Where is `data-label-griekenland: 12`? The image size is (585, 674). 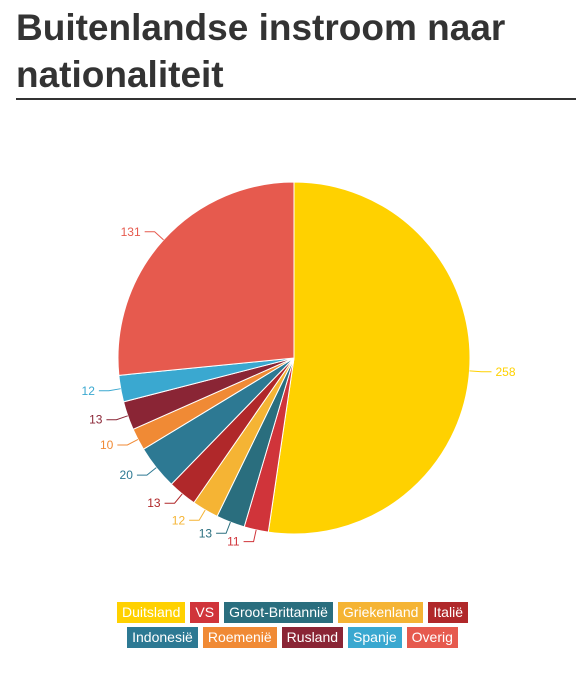
data-label-griekenland: 12 is located at coordinates (179, 520).